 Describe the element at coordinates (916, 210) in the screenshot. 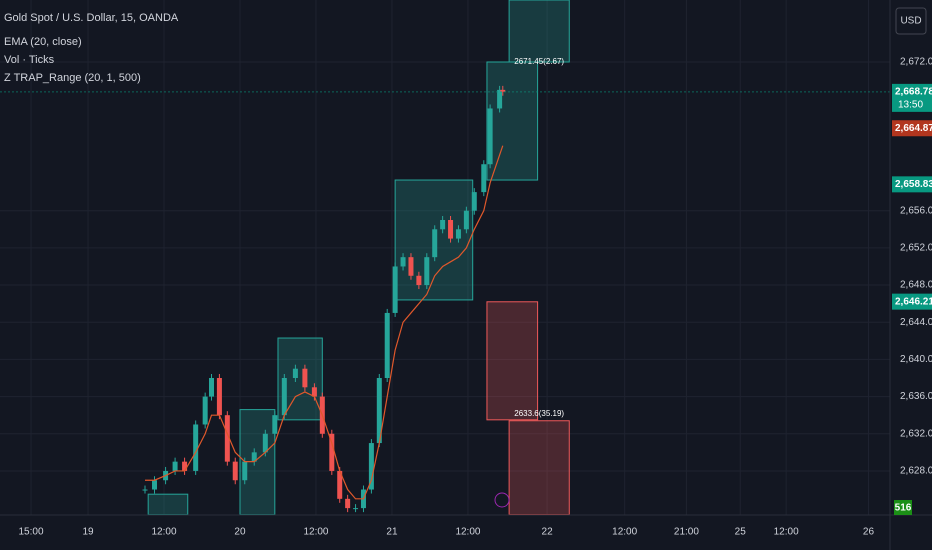

I see `y-tick-label: 2,656.000` at that location.